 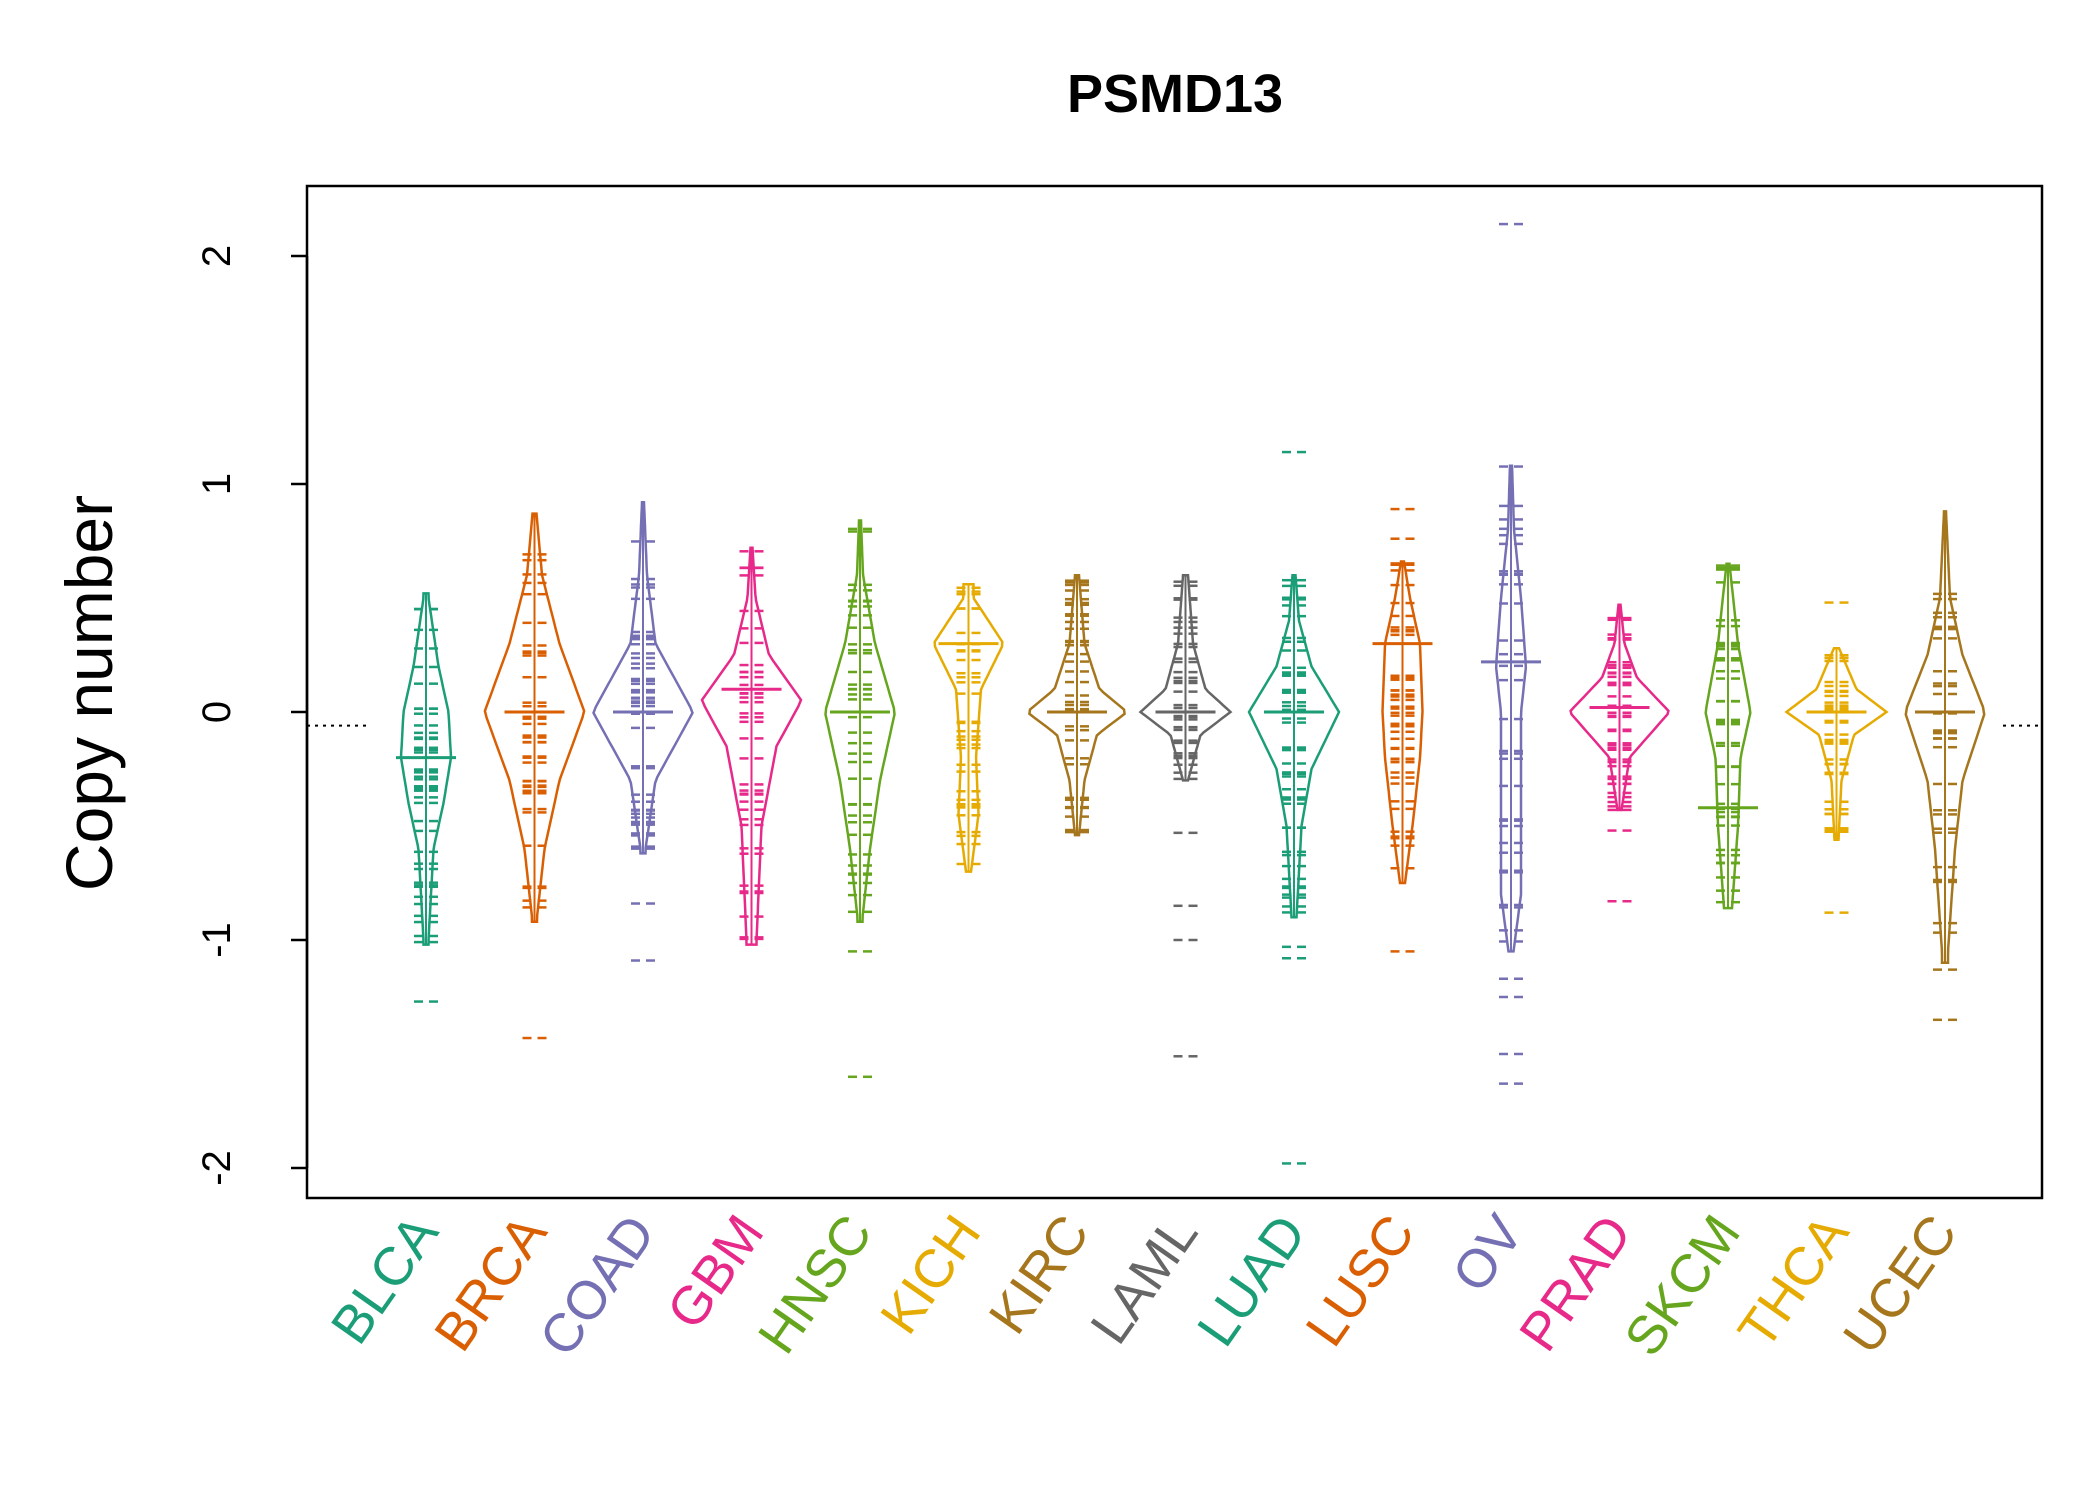 I want to click on y-axis-label: Copy number, so click(x=89, y=693).